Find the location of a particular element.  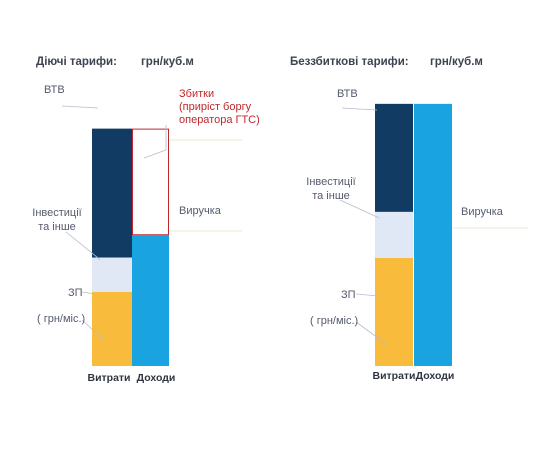

left-leader-investments is located at coordinates (83, 245).